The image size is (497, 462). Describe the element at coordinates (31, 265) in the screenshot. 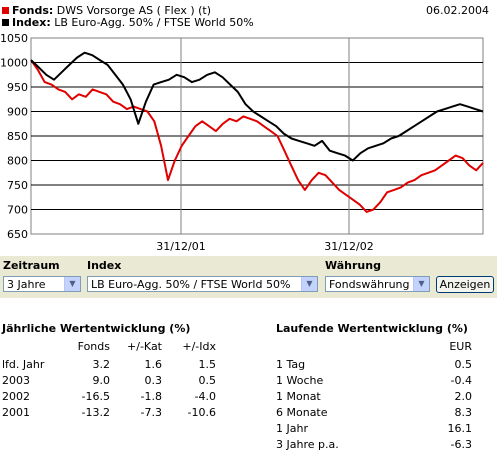

I see `zeitraum-label: Zeitraum` at that location.